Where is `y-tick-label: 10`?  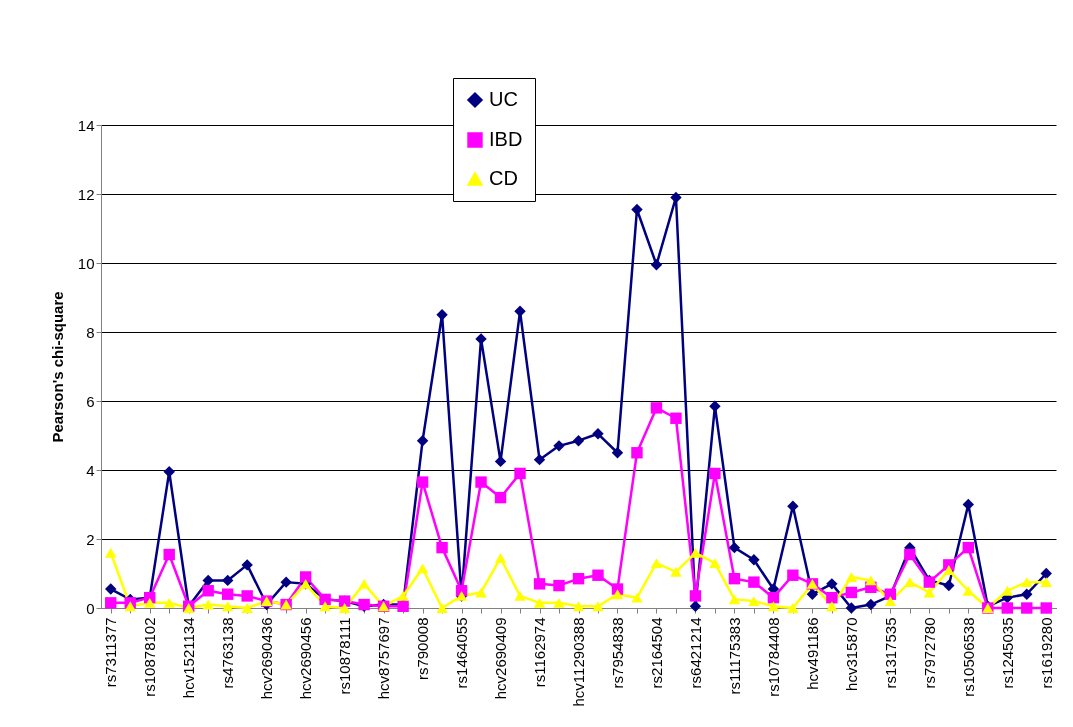 y-tick-label: 10 is located at coordinates (86, 263).